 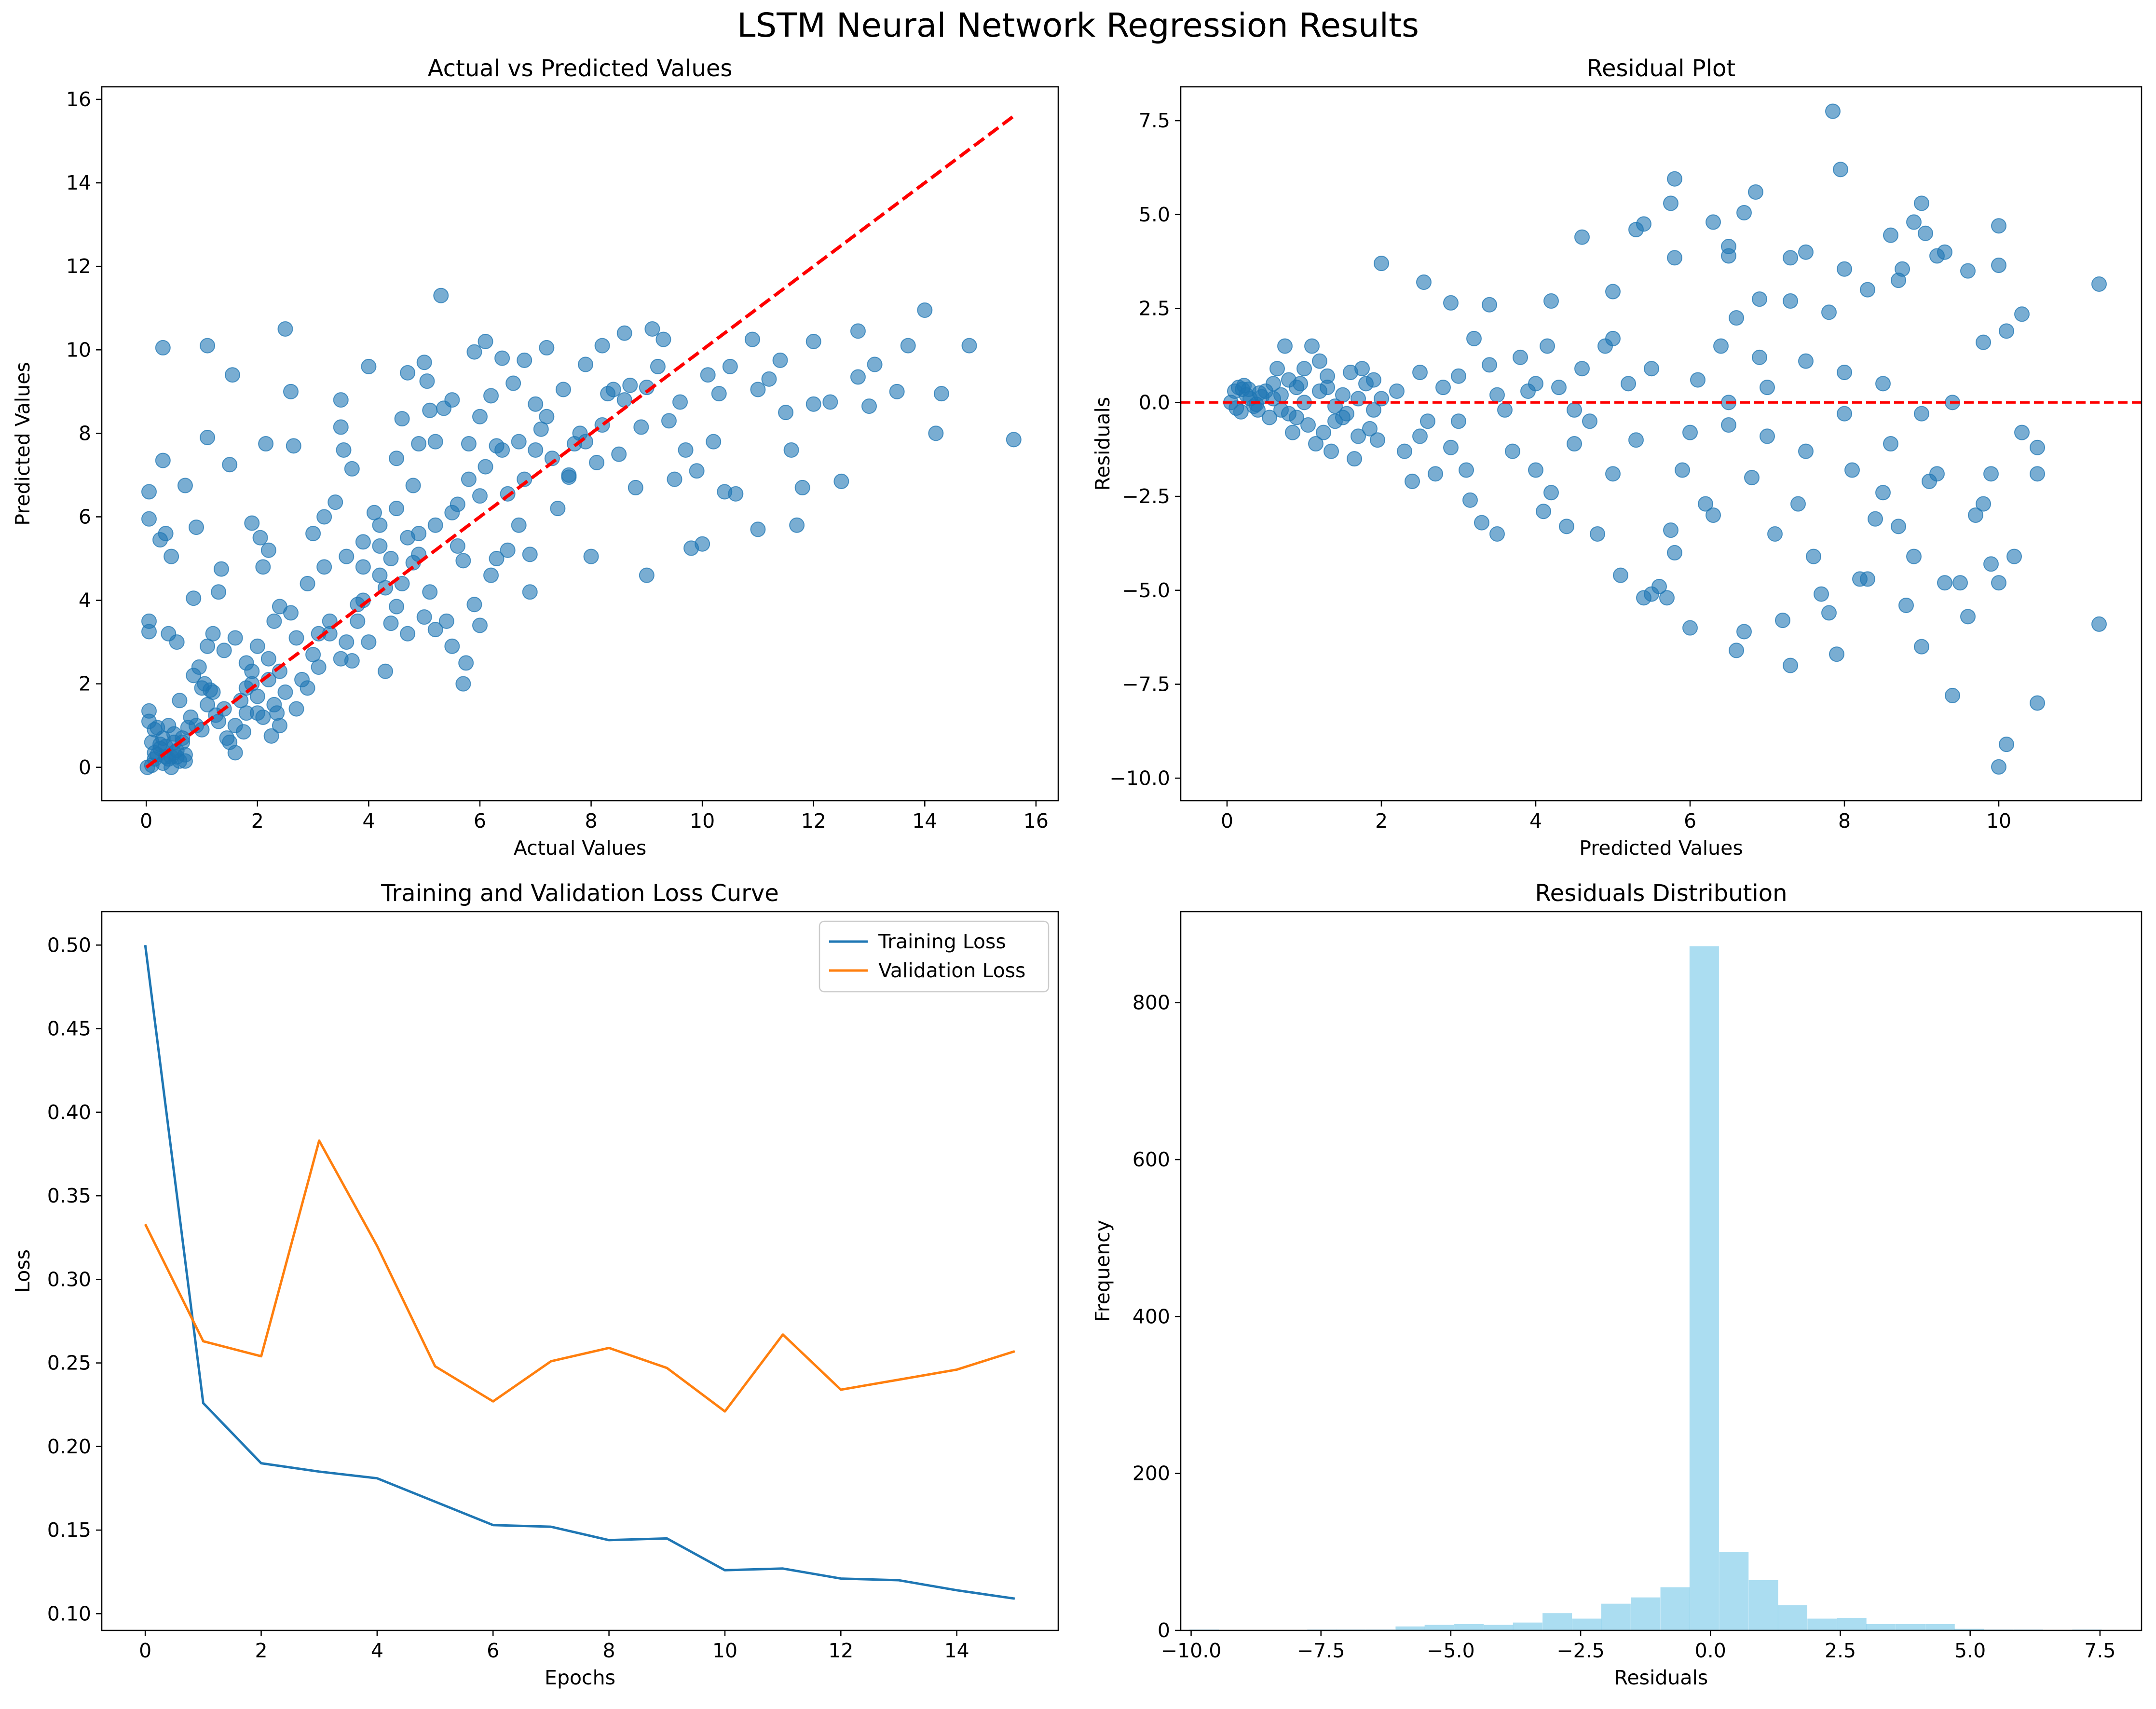 What do you see at coordinates (1690, 821) in the screenshot?
I see `x-tick-label: 6` at bounding box center [1690, 821].